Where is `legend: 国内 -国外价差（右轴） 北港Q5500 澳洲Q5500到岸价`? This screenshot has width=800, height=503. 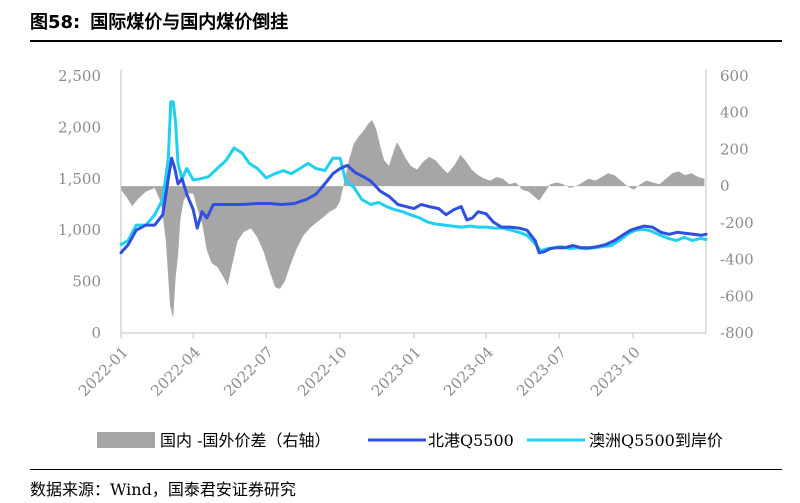 legend: 国内 -国外价差（右轴） 北港Q5500 澳洲Q5500到岸价 is located at coordinates (410, 440).